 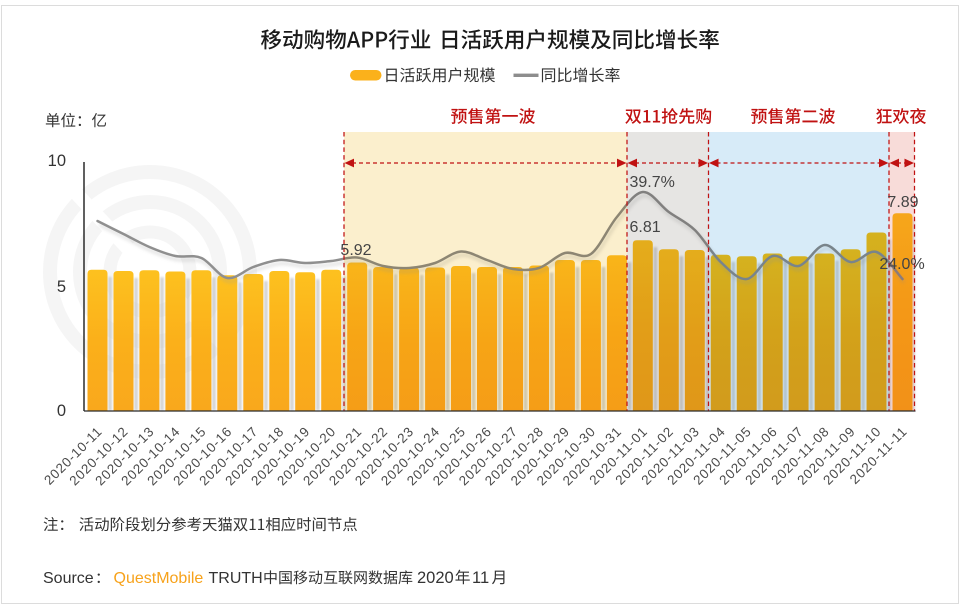 I want to click on svg-text: Source, so click(x=70, y=578).